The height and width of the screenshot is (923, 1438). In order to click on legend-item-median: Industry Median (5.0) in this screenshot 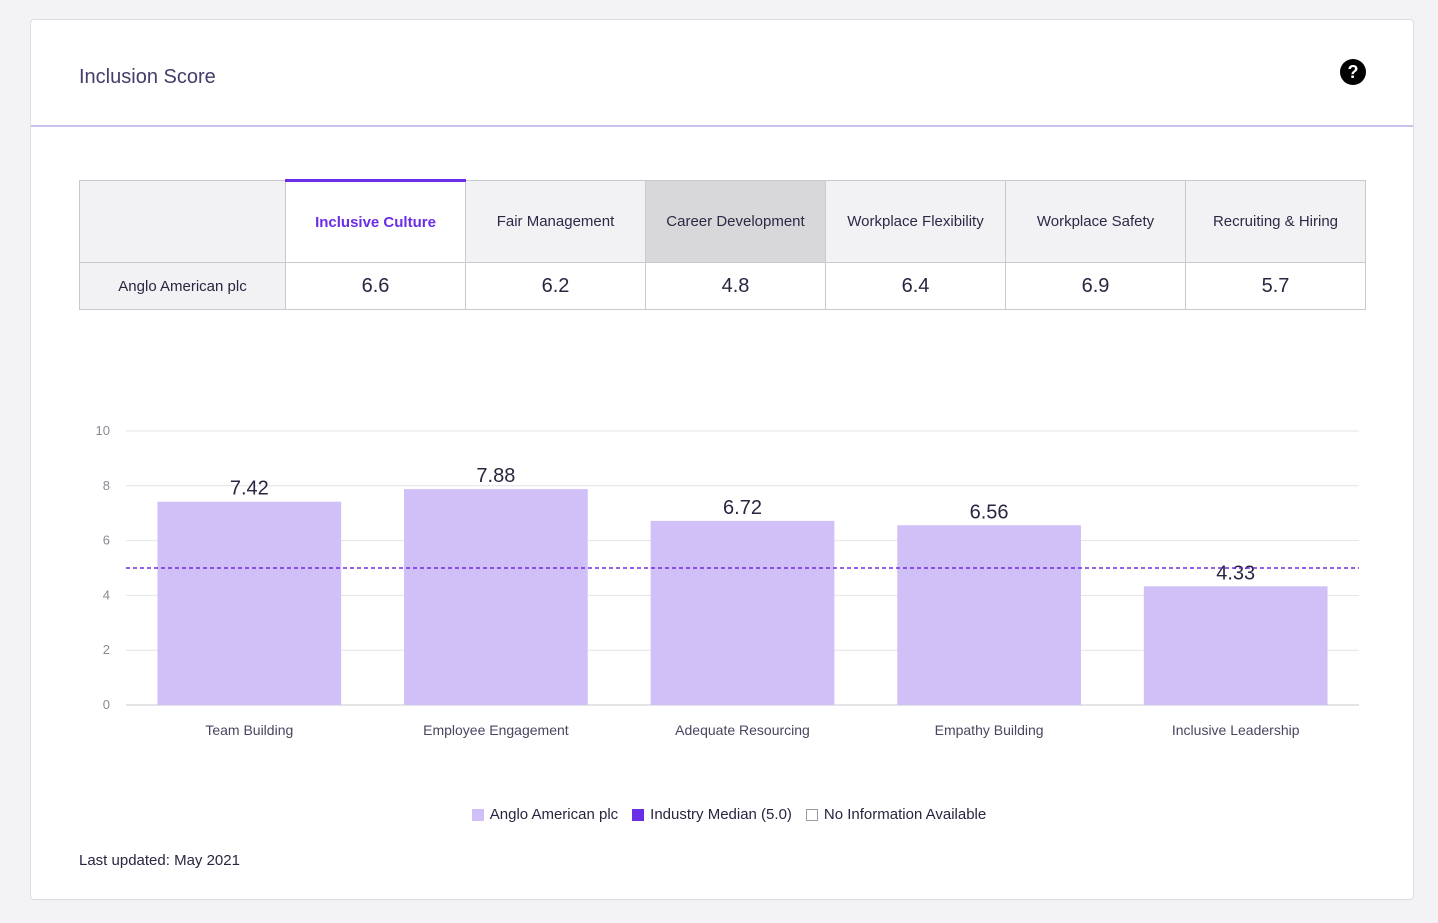, I will do `click(712, 814)`.